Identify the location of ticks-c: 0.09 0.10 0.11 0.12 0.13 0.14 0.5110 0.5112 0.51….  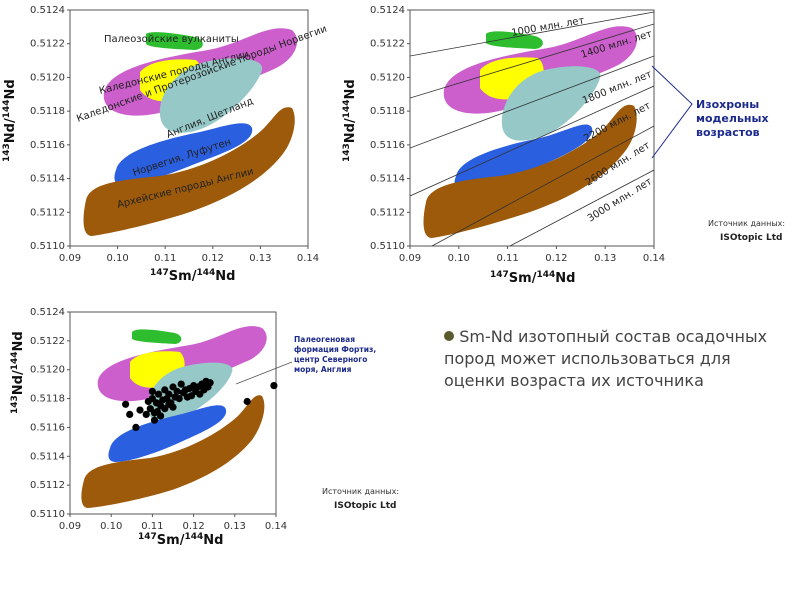
(158, 419).